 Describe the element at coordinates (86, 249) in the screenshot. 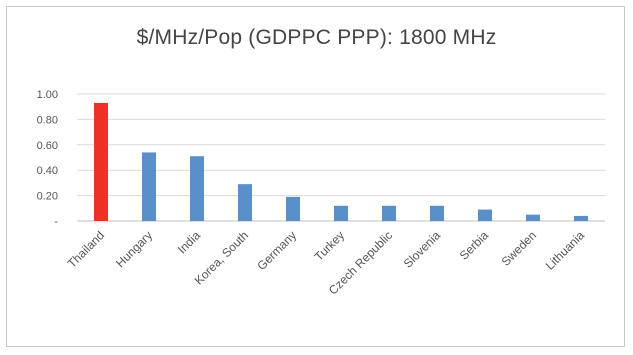

I see `x-tick-label: Thailand` at that location.